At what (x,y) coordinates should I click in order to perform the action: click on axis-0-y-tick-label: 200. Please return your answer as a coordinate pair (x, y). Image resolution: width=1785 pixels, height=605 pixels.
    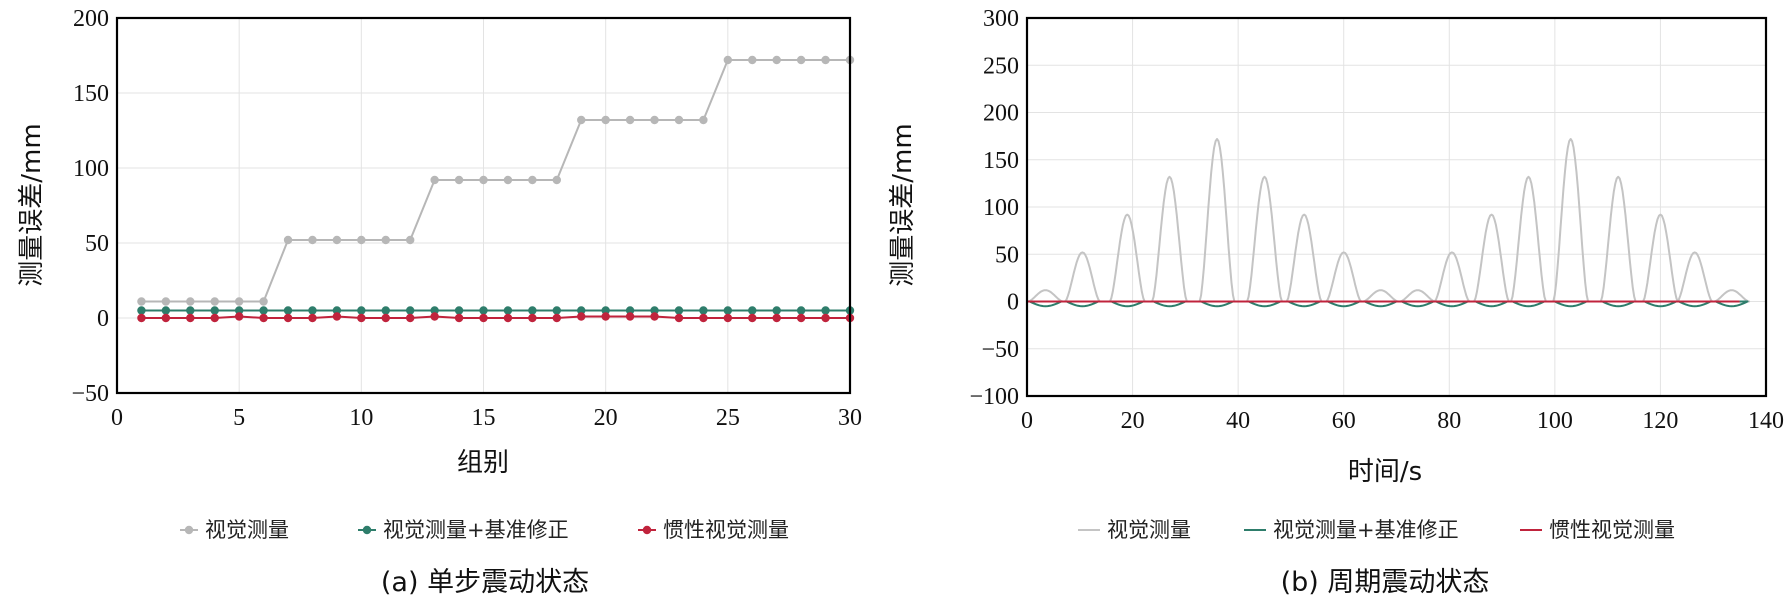
    Looking at the image, I should click on (91, 19).